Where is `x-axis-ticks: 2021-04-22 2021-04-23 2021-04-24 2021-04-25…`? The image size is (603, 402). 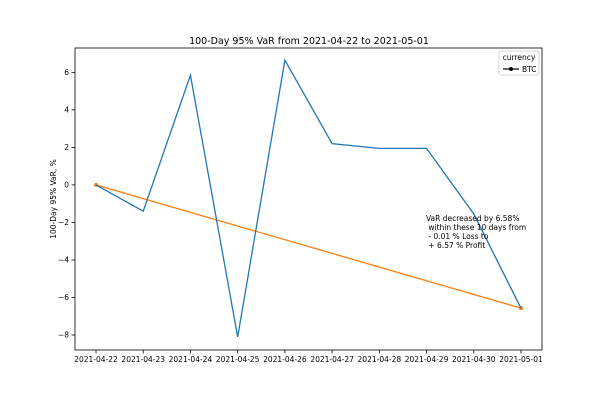 x-axis-ticks: 2021-04-22 2021-04-23 2021-04-24 2021-04-25… is located at coordinates (308, 357).